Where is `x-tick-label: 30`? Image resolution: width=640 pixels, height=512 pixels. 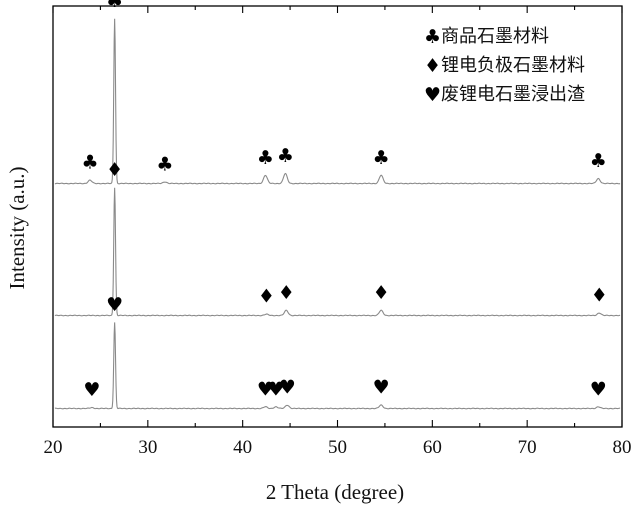 x-tick-label: 30 is located at coordinates (147, 447).